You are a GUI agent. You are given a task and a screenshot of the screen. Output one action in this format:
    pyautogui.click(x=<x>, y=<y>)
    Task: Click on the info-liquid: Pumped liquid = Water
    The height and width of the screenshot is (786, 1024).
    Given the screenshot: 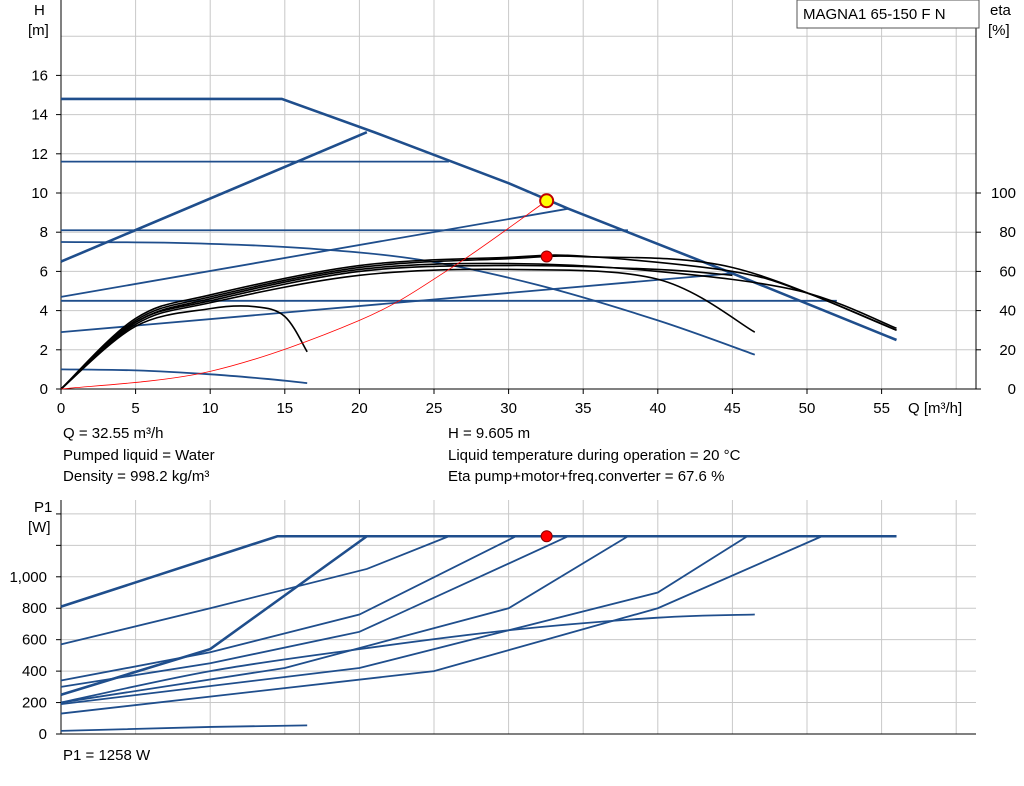 What is the action you would take?
    pyautogui.click(x=139, y=455)
    